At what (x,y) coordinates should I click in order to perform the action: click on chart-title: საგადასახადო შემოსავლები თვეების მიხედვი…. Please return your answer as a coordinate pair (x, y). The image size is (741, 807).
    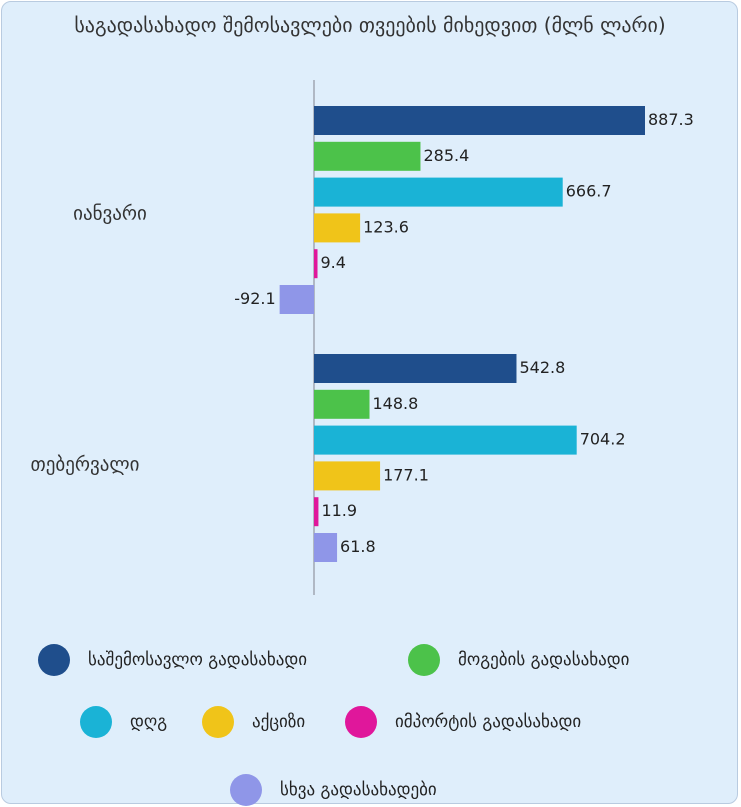
    Looking at the image, I should click on (370, 25).